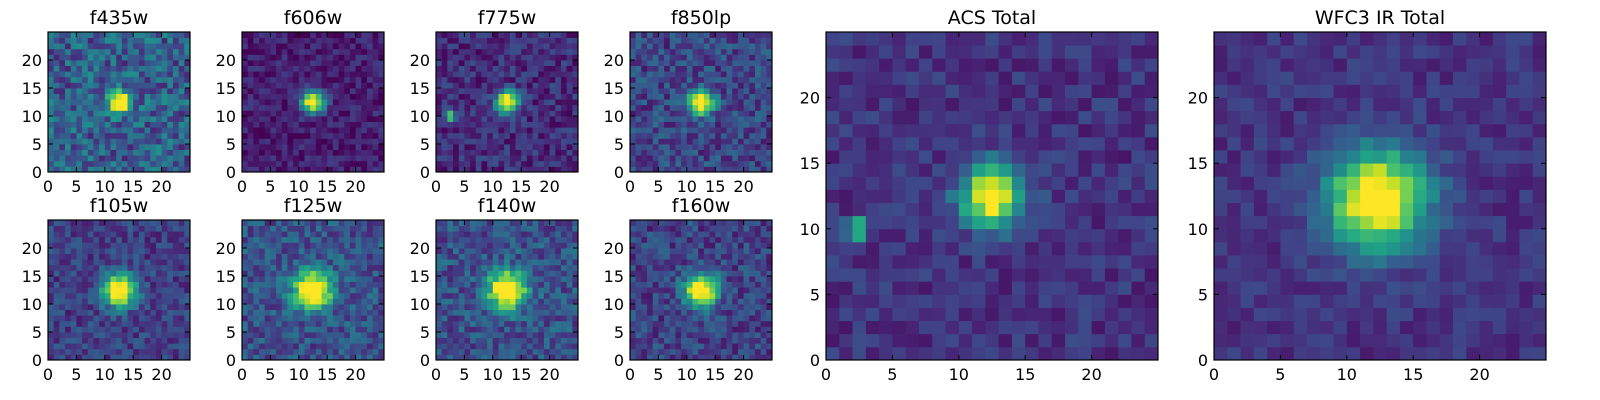 The width and height of the screenshot is (1600, 400). What do you see at coordinates (37, 144) in the screenshot?
I see `y-tick-label: 5` at bounding box center [37, 144].